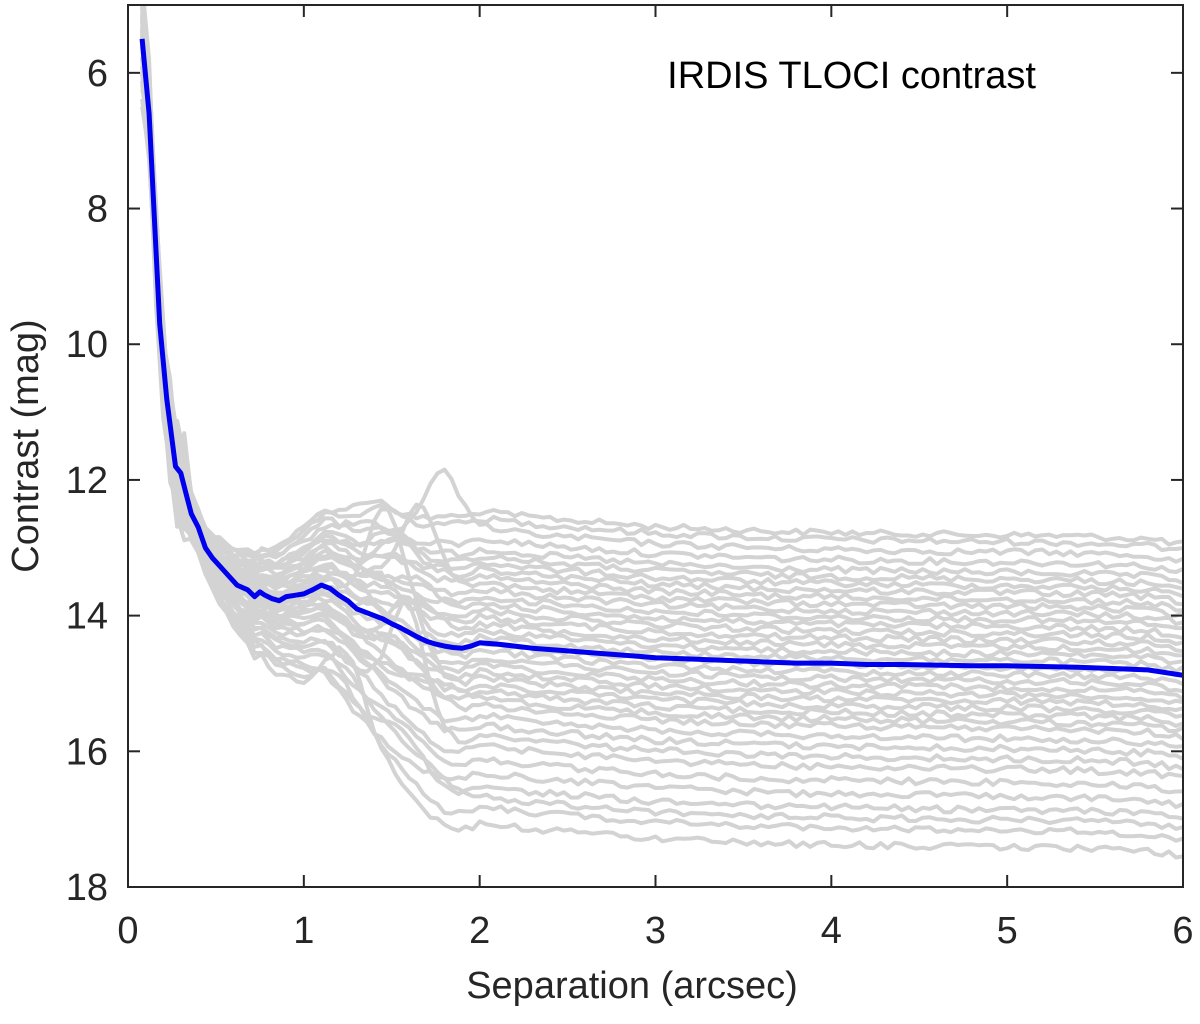  What do you see at coordinates (655, 931) in the screenshot?
I see `x-tick-label: 3` at bounding box center [655, 931].